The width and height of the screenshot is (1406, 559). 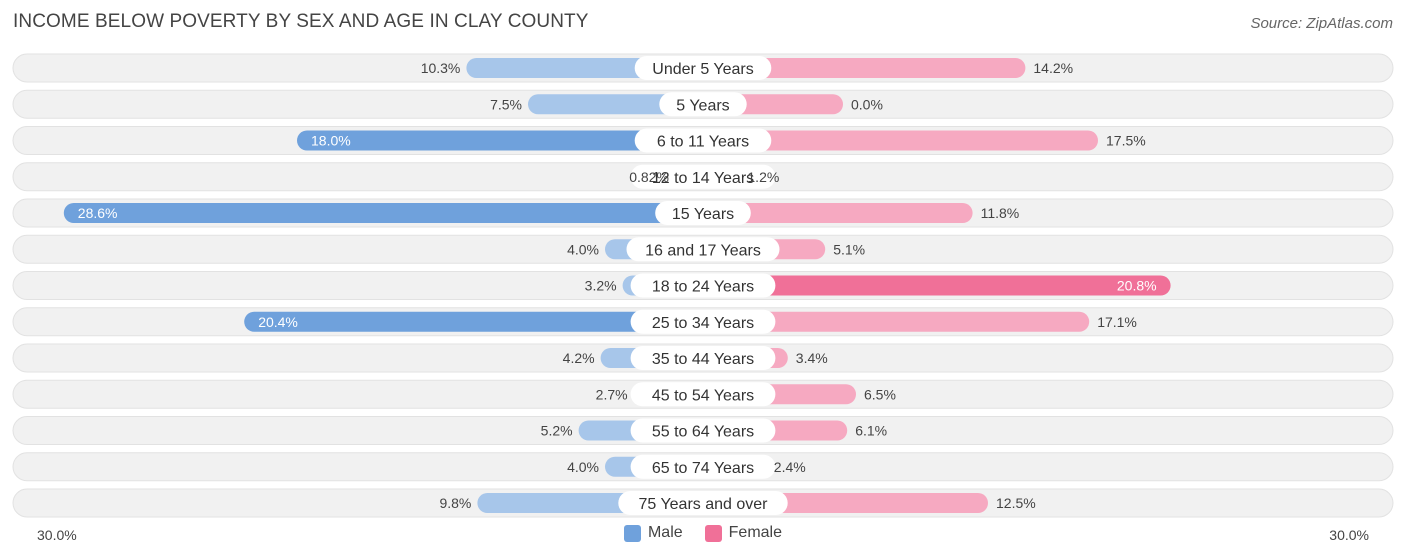 I want to click on bar-row: 65 to 74 Years 4.0% 2.4%, so click(x=703, y=467).